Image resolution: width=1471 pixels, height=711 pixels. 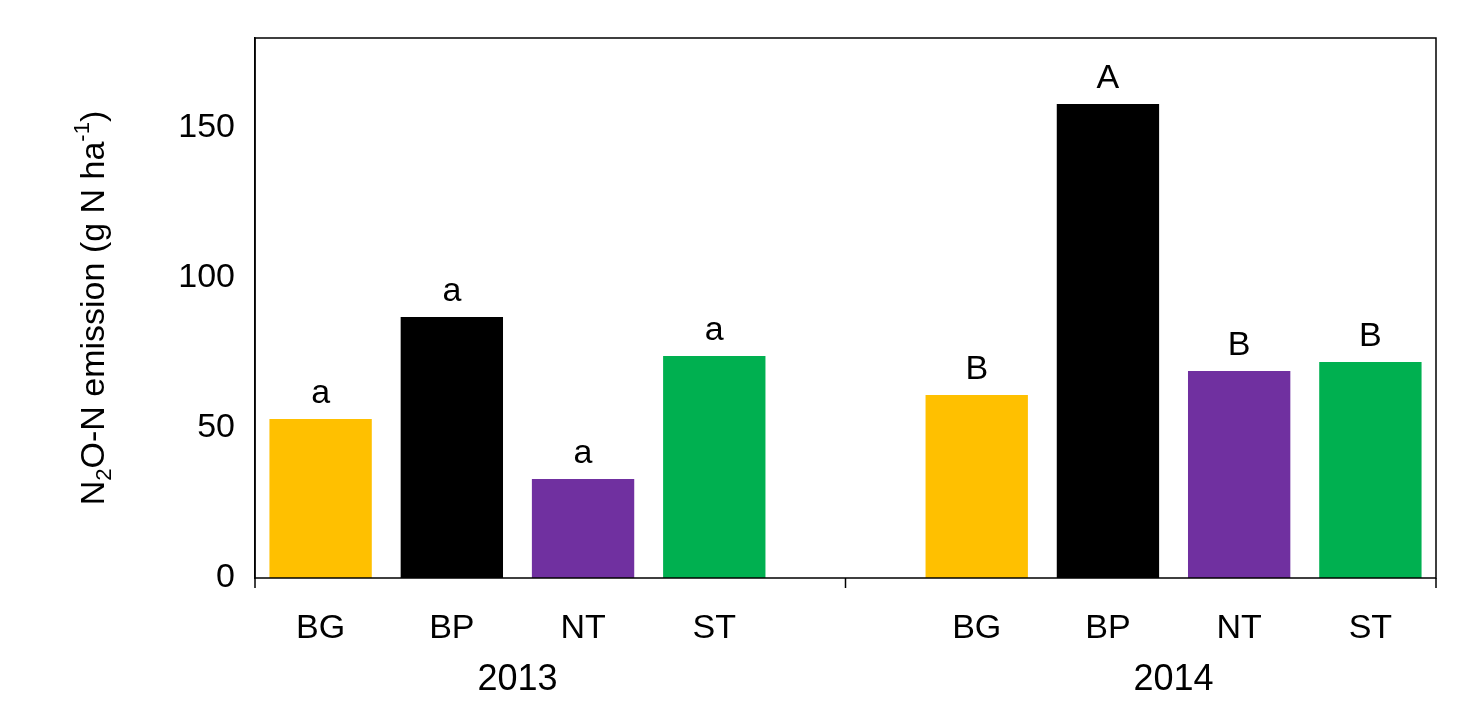 I want to click on text: 2013, so click(x=517, y=677).